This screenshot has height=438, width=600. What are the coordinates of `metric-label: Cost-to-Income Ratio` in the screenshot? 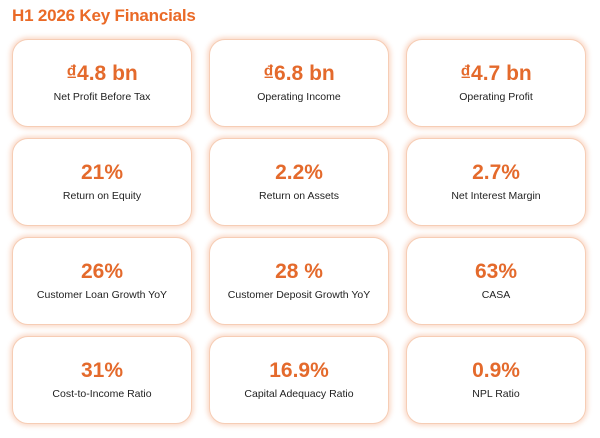 It's located at (102, 394).